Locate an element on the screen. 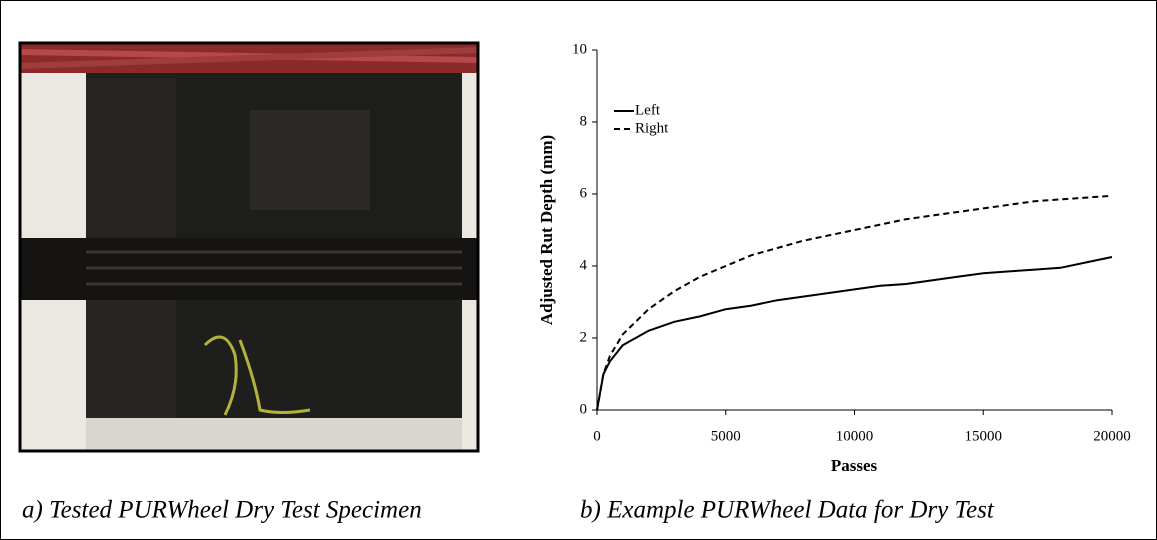 The image size is (1157, 540). y-tick-label: 6 is located at coordinates (584, 193).